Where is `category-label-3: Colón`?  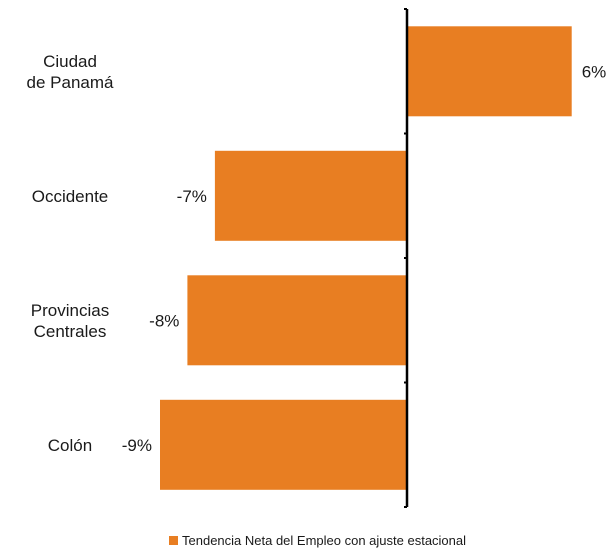 category-label-3: Colón is located at coordinates (70, 445).